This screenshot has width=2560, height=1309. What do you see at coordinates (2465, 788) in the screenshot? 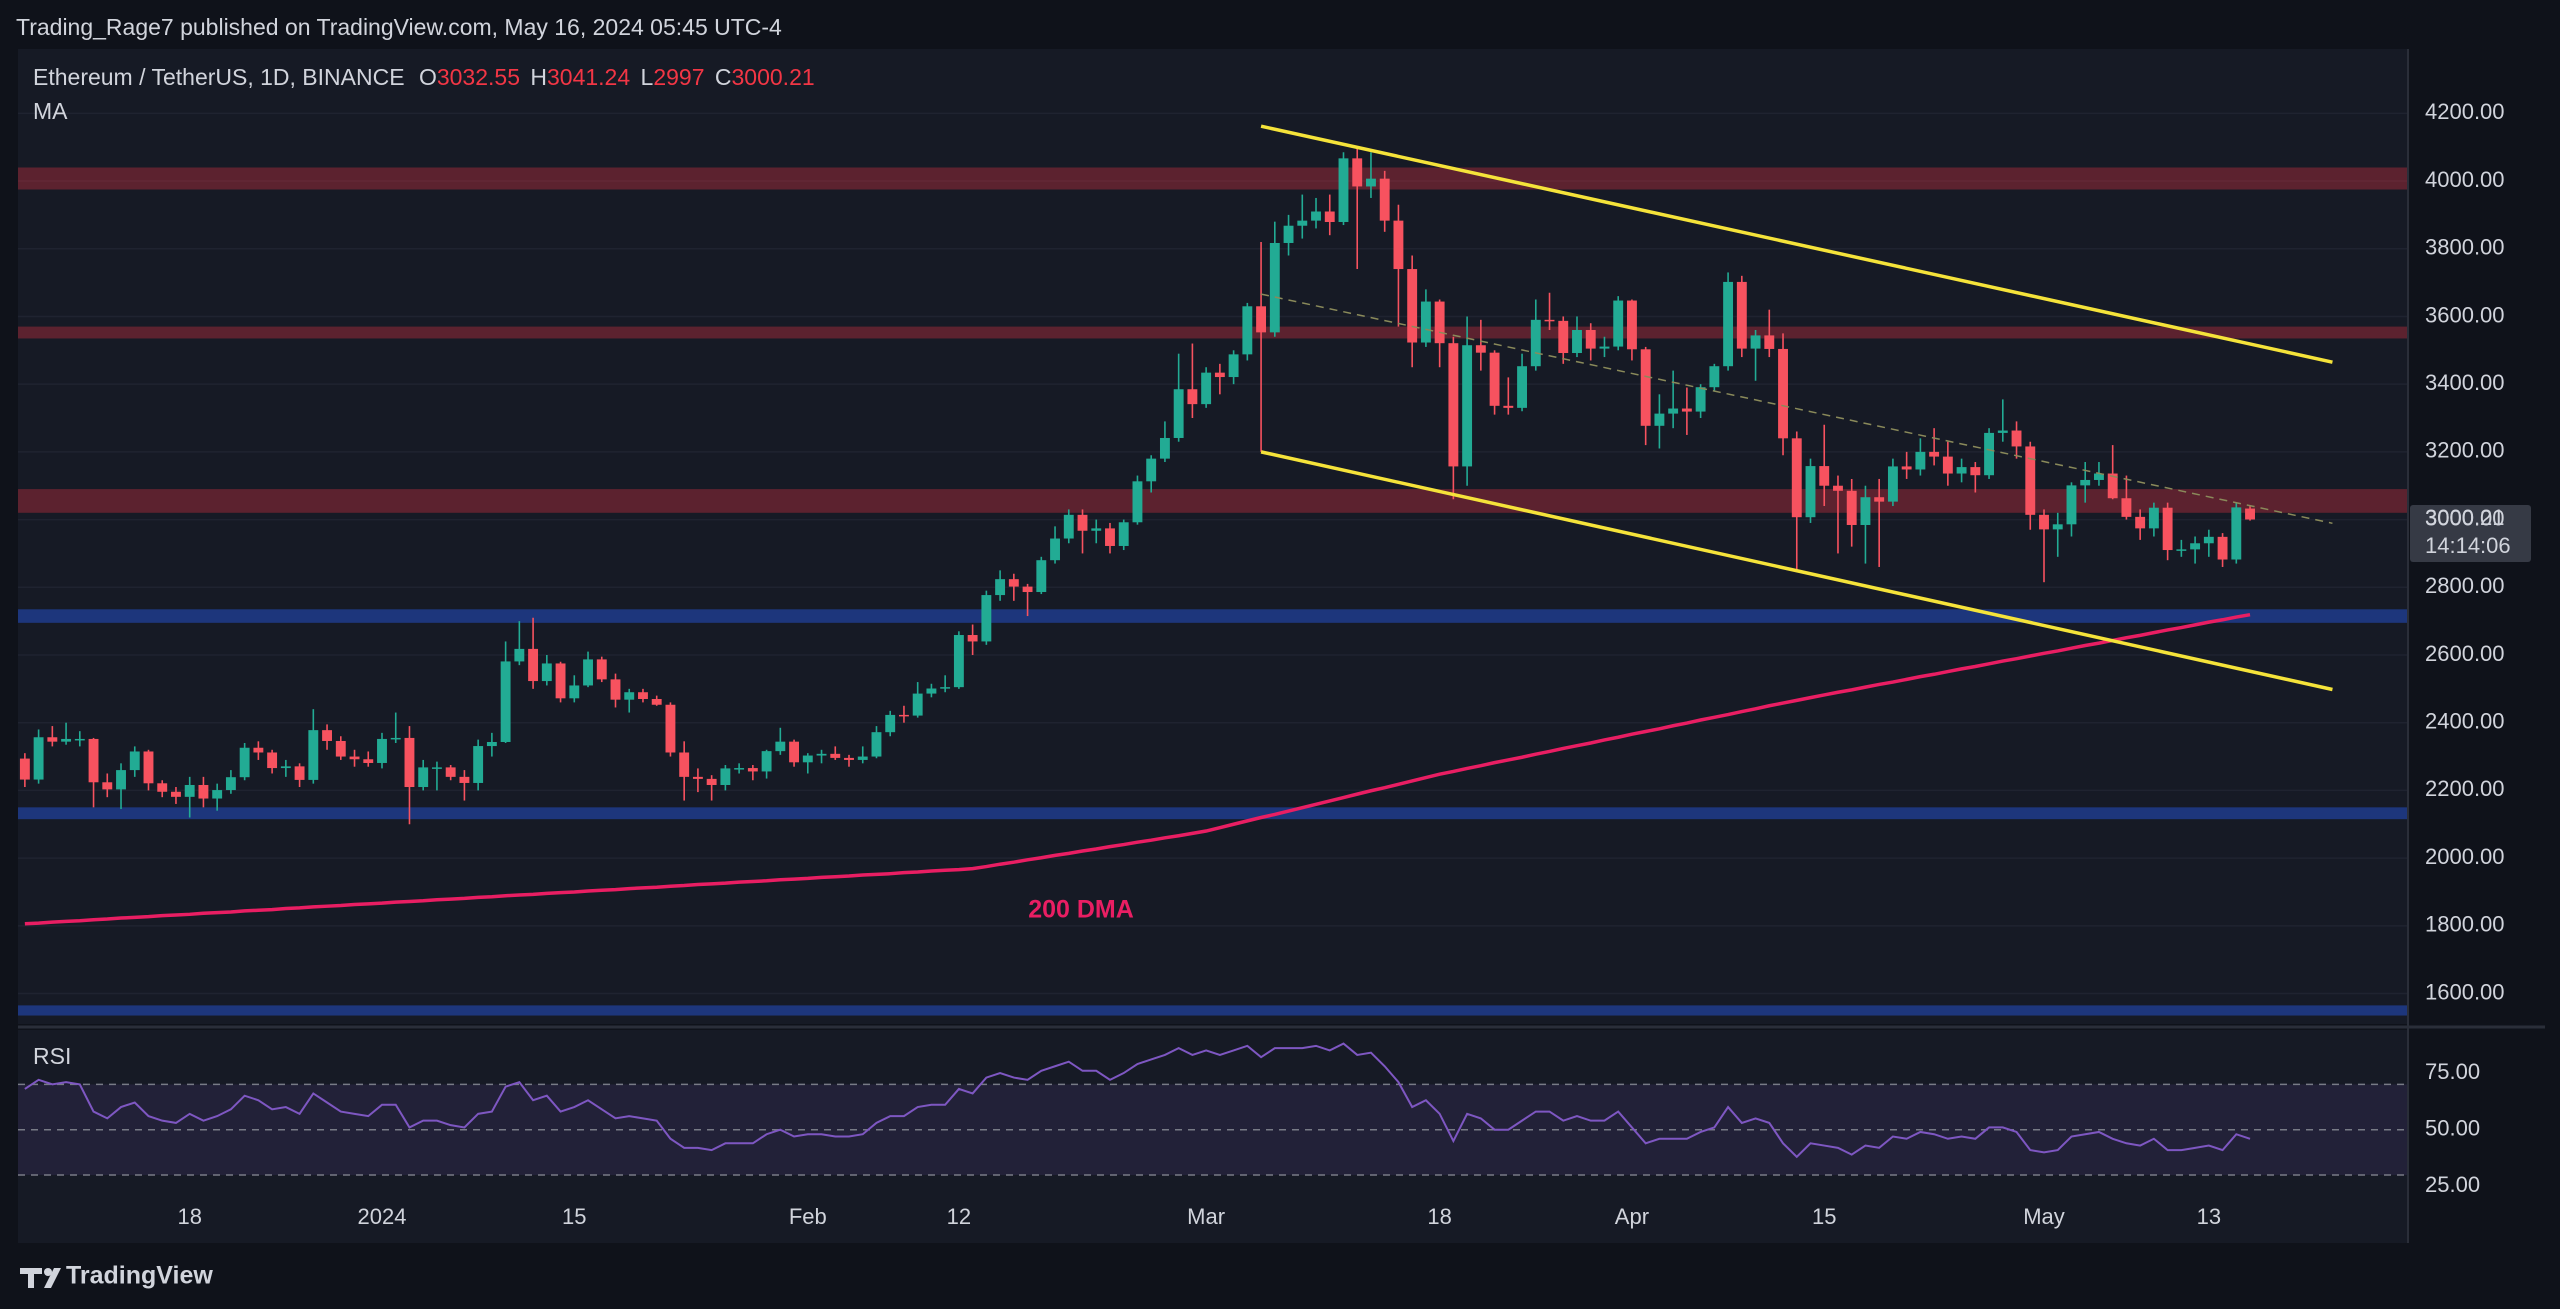
I see `y-tick-label: 2200.00` at bounding box center [2465, 788].